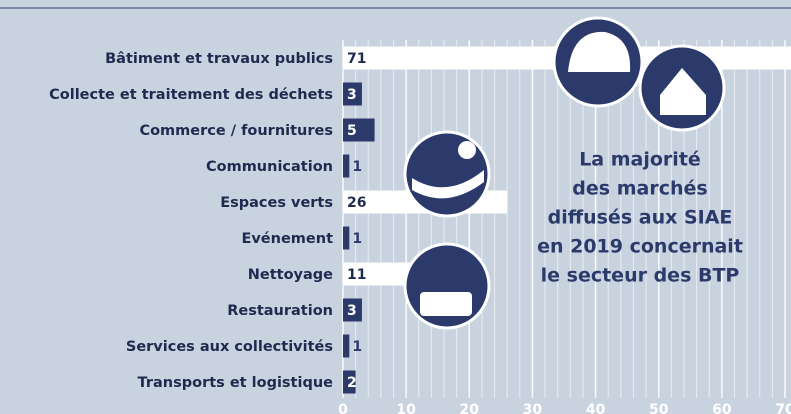  I want to click on x-tick-label: 30, so click(533, 408).